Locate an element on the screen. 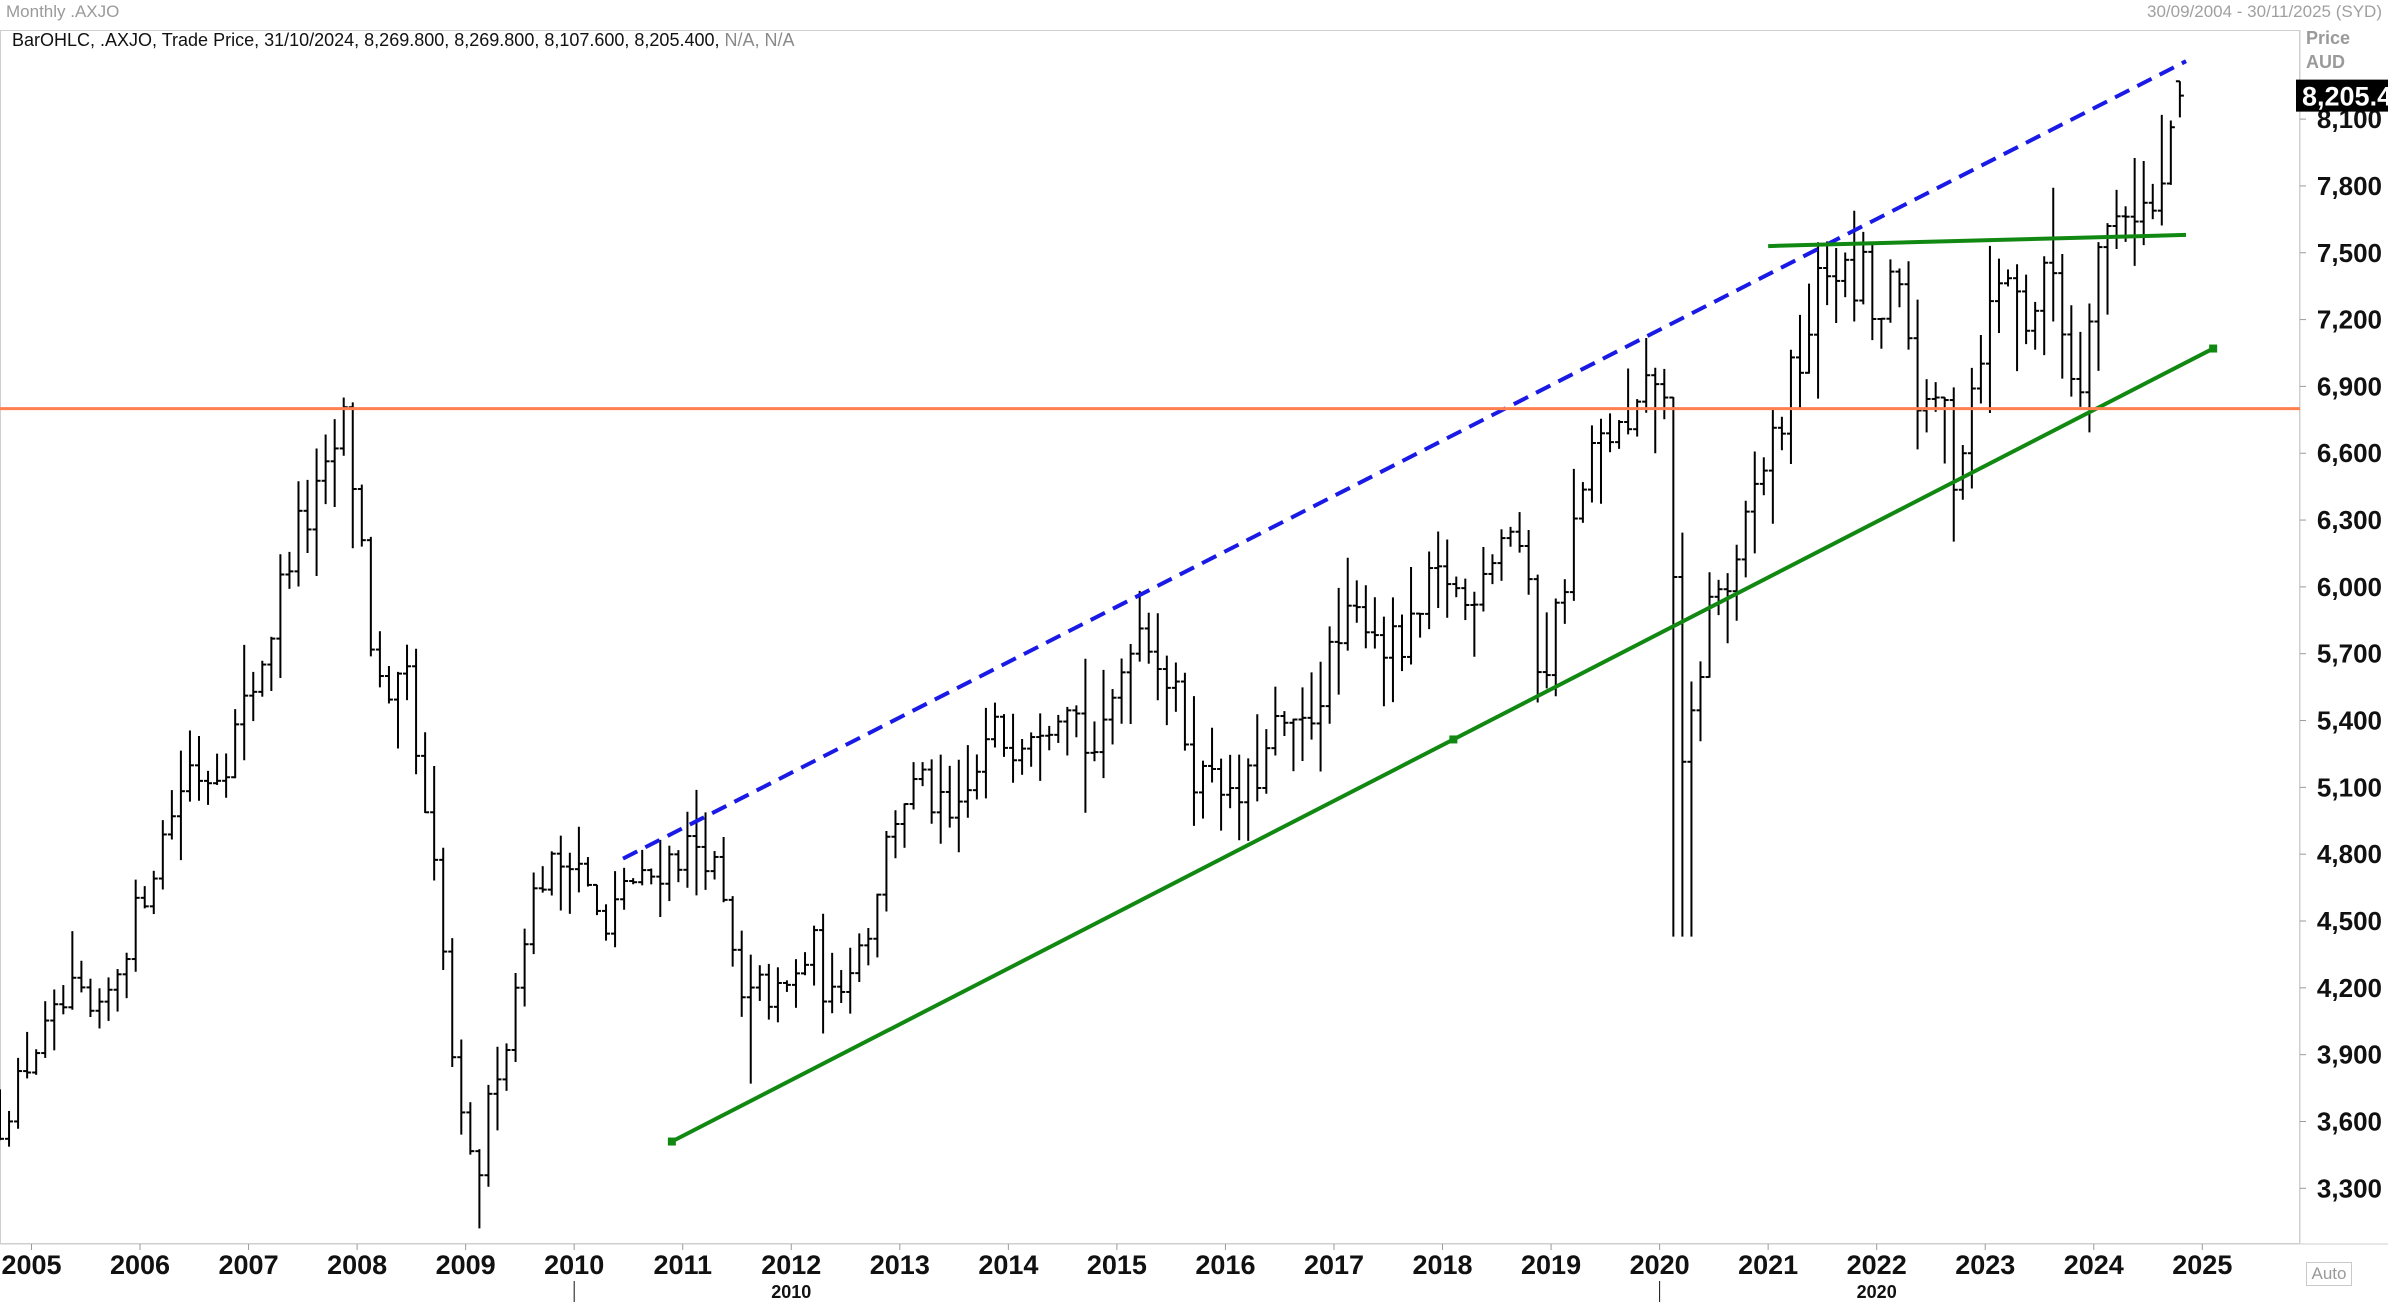  auto-scale-button: Auto is located at coordinates (2329, 1274).